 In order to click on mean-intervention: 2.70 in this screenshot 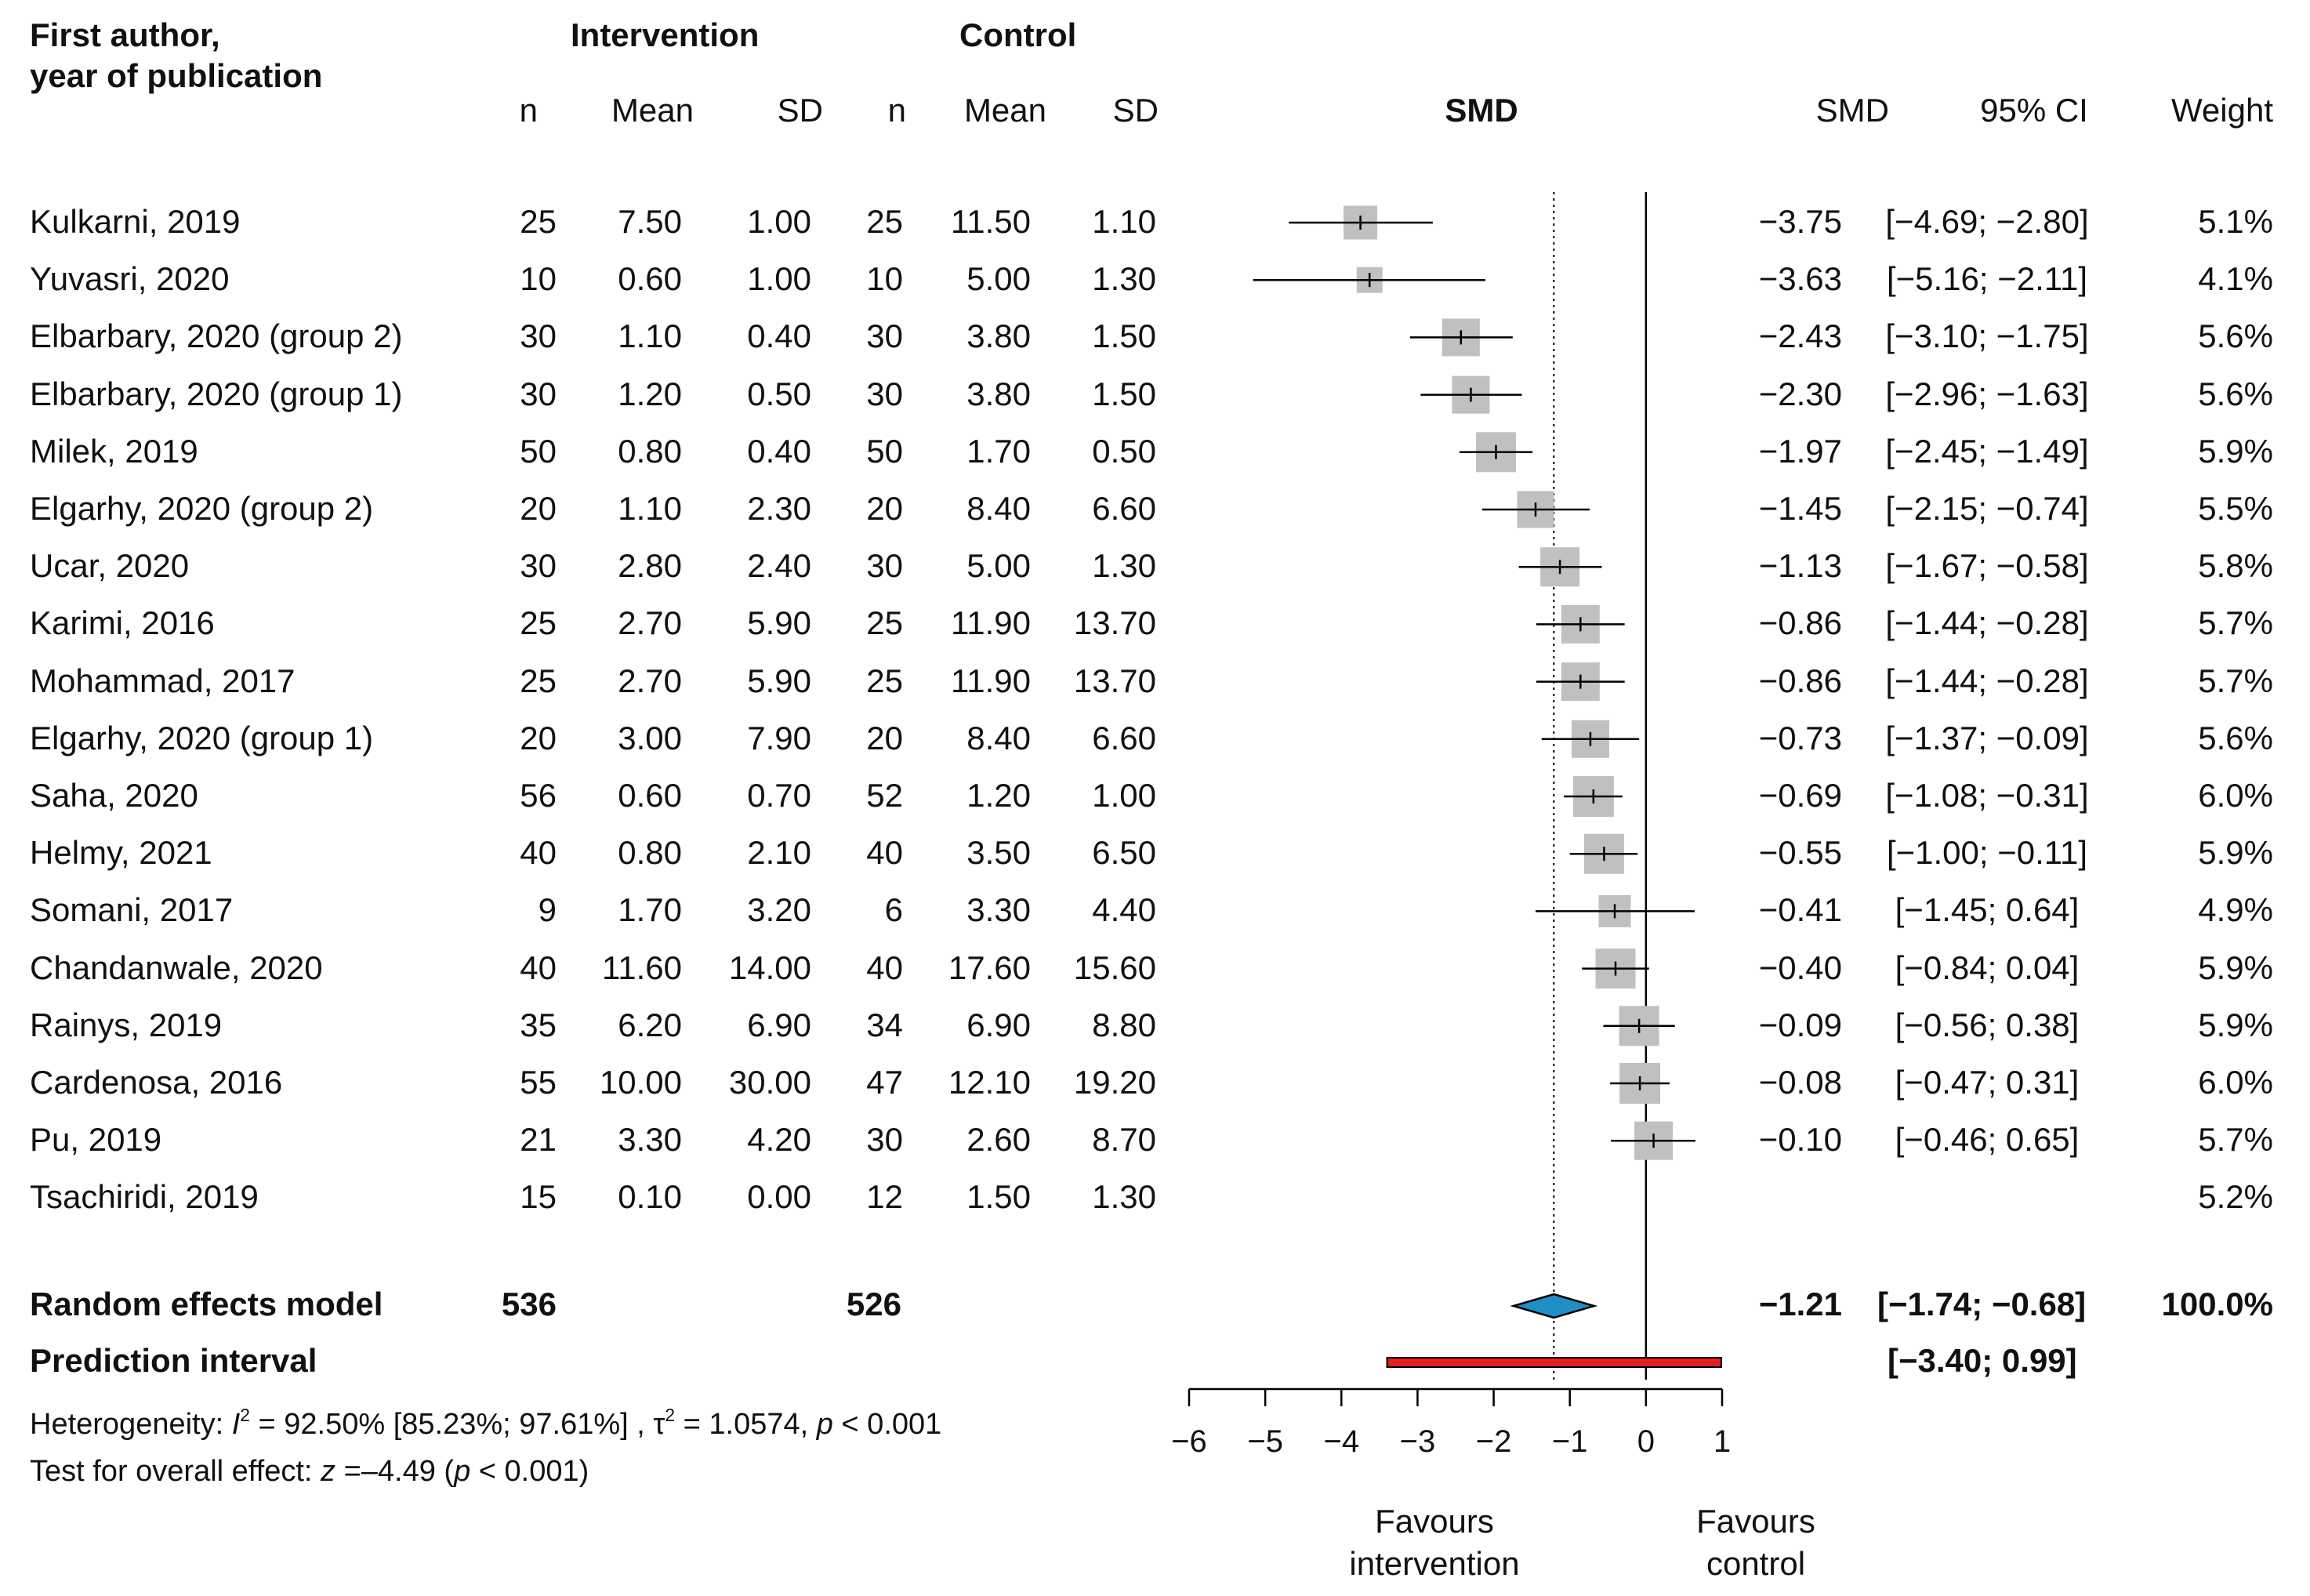, I will do `click(650, 623)`.